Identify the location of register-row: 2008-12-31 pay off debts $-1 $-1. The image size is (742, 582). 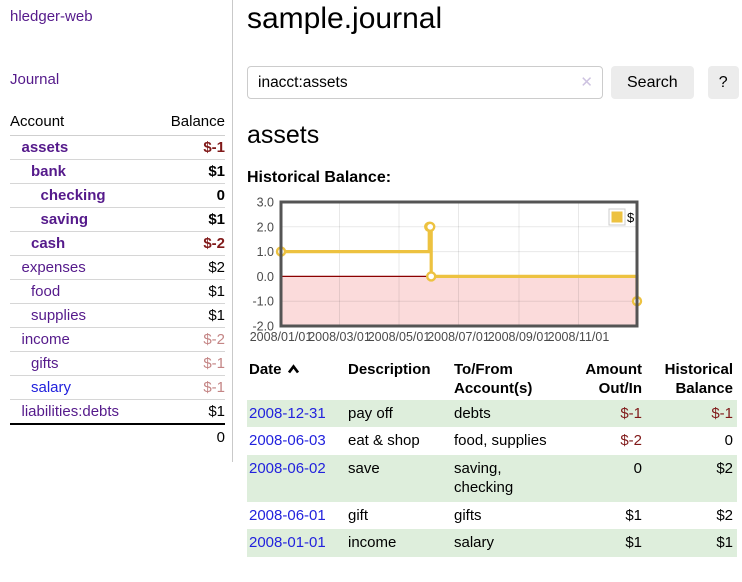
(492, 413).